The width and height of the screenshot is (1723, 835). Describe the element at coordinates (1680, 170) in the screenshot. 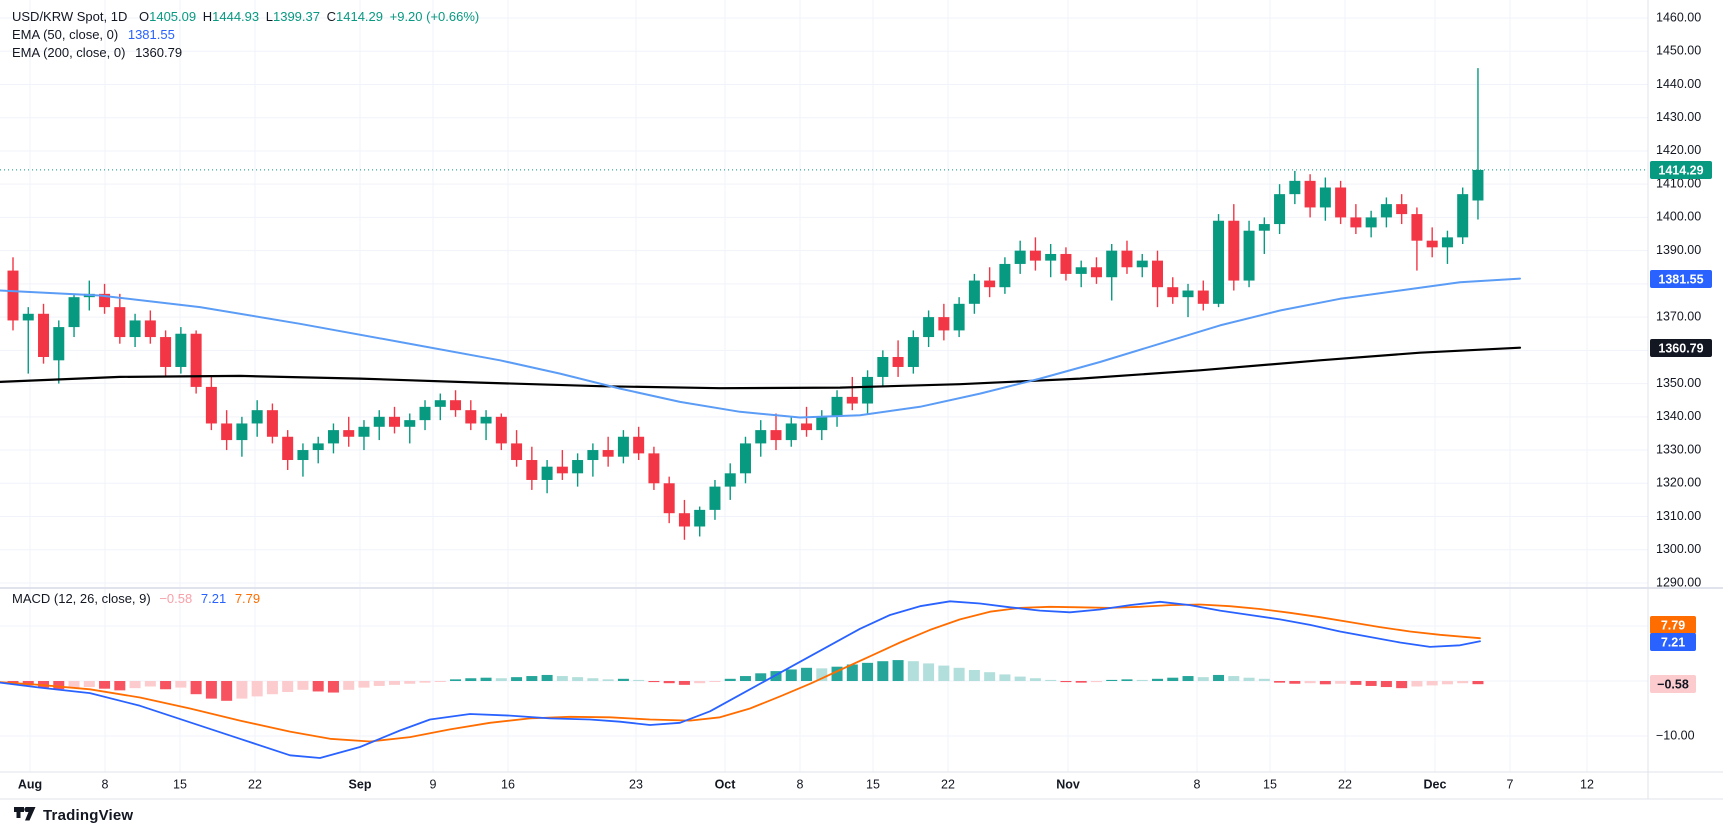

I see `last-price-badge-text: 1414.29` at that location.